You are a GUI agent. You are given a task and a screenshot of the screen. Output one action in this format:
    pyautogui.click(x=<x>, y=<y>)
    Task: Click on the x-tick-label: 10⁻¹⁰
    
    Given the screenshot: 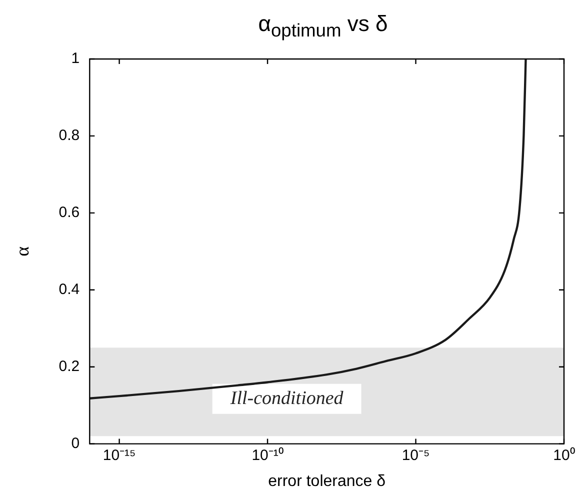 What is the action you would take?
    pyautogui.click(x=268, y=455)
    